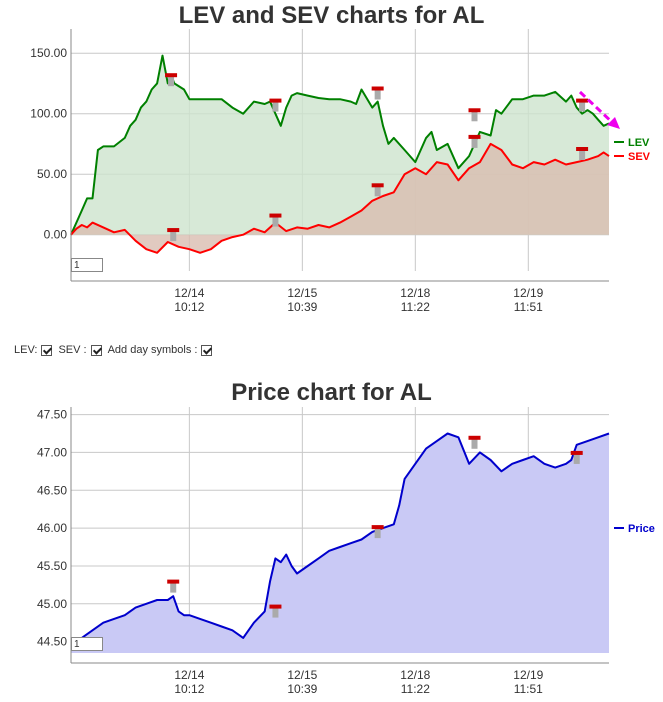  What do you see at coordinates (52, 566) in the screenshot?
I see `y-tick-label: 45.50` at bounding box center [52, 566].